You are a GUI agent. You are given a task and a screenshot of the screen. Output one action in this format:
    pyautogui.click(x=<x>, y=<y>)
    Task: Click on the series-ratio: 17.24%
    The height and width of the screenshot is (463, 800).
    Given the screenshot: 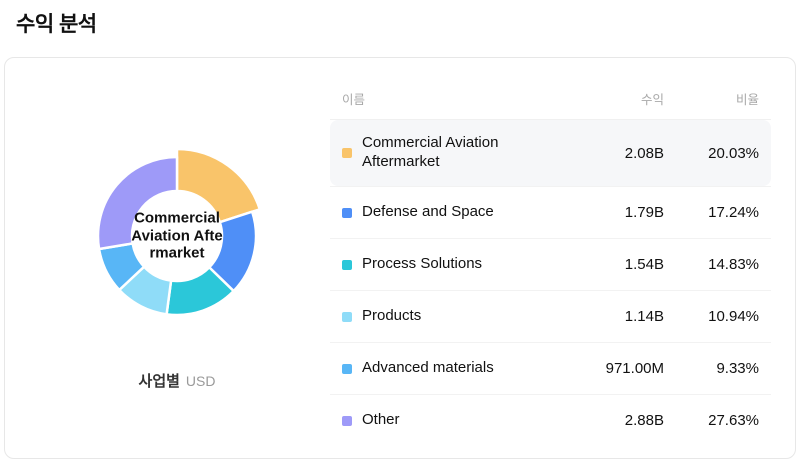 What is the action you would take?
    pyautogui.click(x=733, y=212)
    